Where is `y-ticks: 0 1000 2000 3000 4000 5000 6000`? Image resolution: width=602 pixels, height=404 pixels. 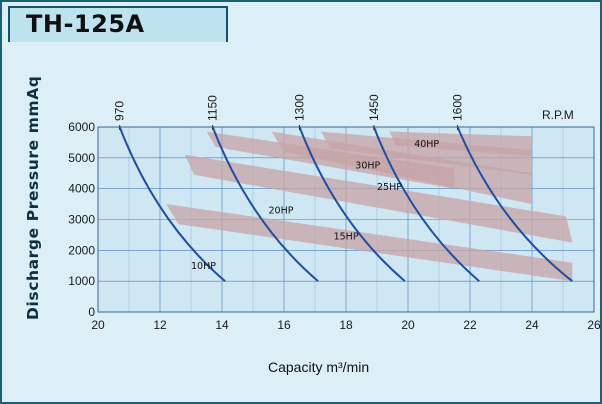 y-ticks: 0 1000 2000 3000 4000 5000 6000 is located at coordinates (81, 219).